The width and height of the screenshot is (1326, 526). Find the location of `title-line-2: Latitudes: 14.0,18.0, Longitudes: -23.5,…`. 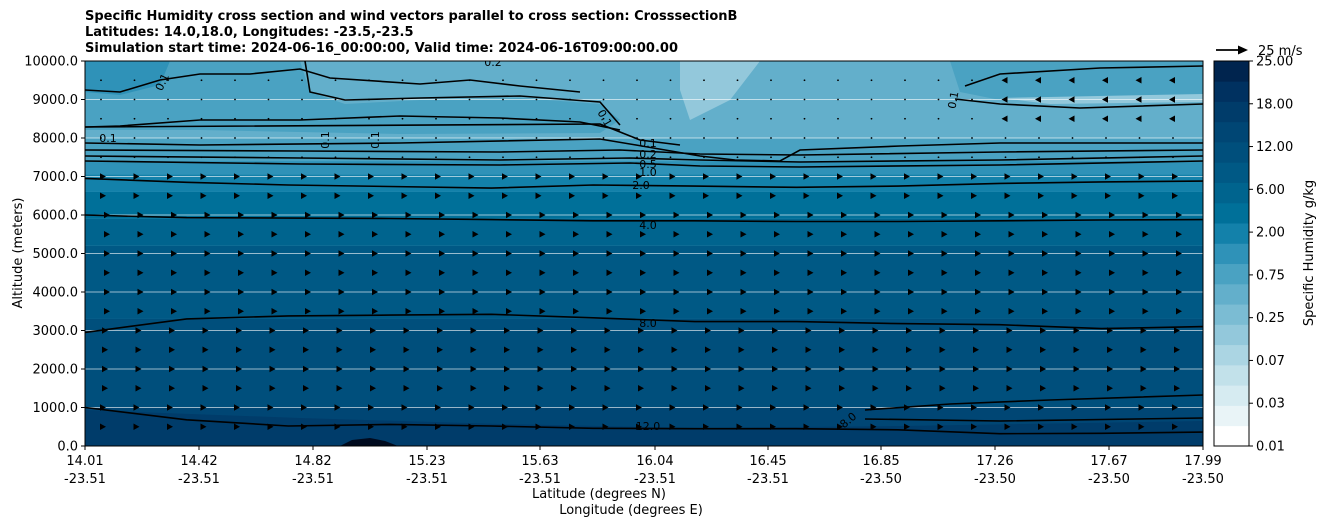

title-line-2: Latitudes: 14.0,18.0, Longitudes: -23.5,… is located at coordinates (249, 32).